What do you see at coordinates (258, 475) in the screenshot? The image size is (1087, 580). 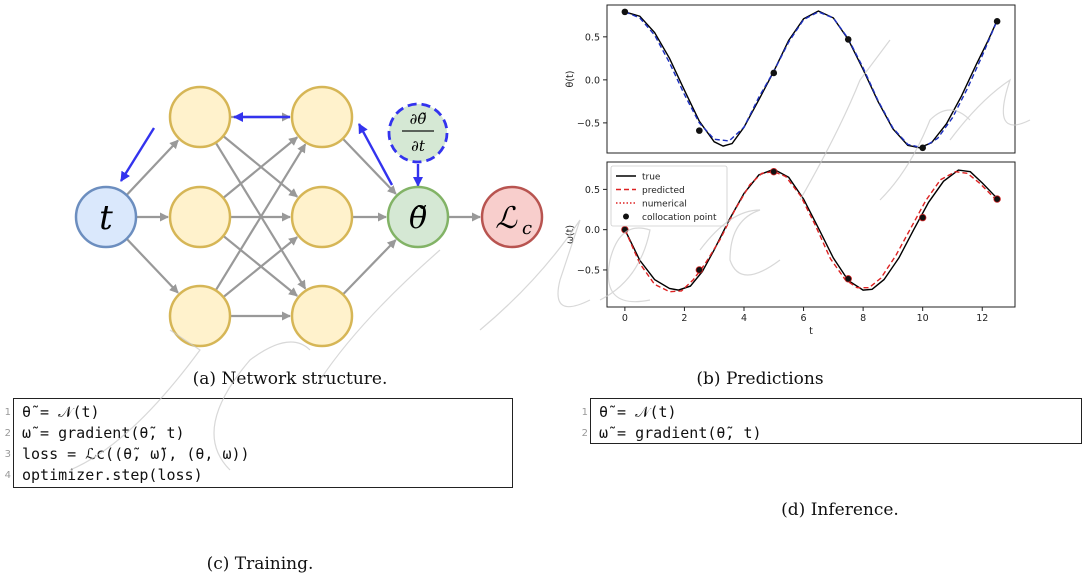 I see `code-line: 4 optimizer.step(loss)` at bounding box center [258, 475].